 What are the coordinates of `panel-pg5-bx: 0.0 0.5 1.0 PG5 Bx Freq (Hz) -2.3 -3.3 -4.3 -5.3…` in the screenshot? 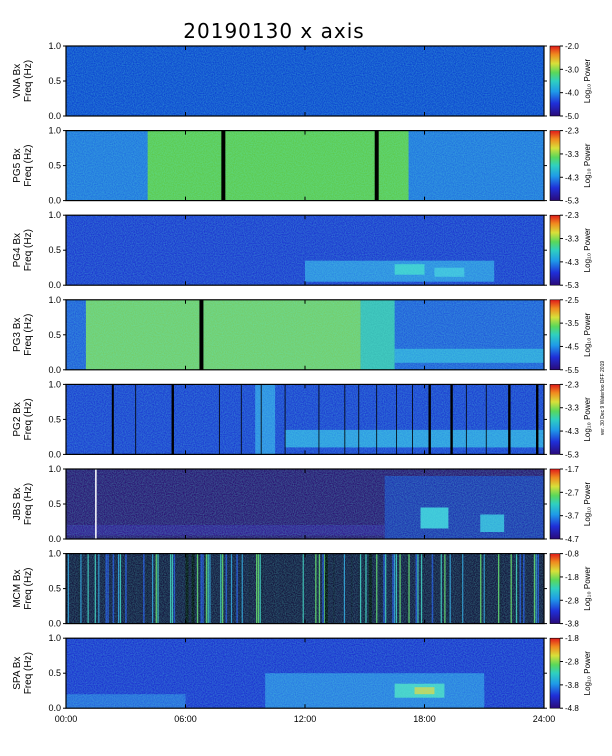 It's located at (302, 166).